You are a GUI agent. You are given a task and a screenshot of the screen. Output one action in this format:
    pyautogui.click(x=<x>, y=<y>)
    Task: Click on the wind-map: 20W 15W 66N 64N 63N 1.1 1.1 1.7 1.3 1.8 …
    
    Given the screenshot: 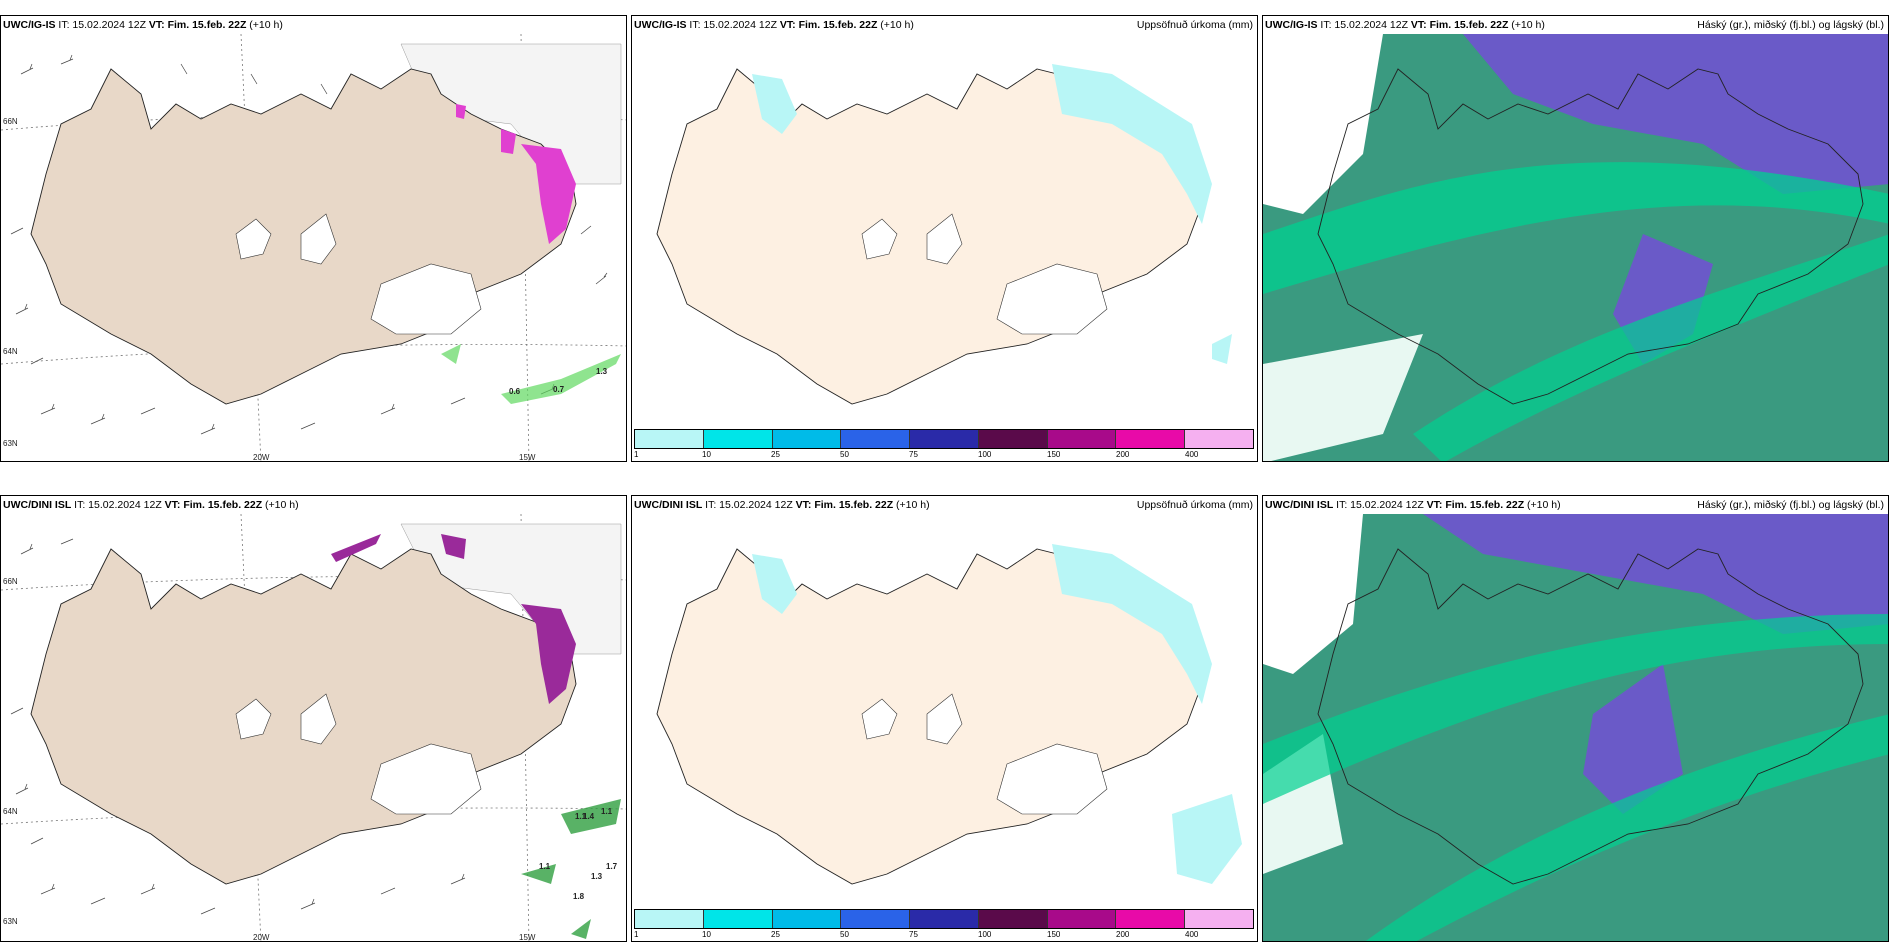 What is the action you would take?
    pyautogui.click(x=313, y=728)
    